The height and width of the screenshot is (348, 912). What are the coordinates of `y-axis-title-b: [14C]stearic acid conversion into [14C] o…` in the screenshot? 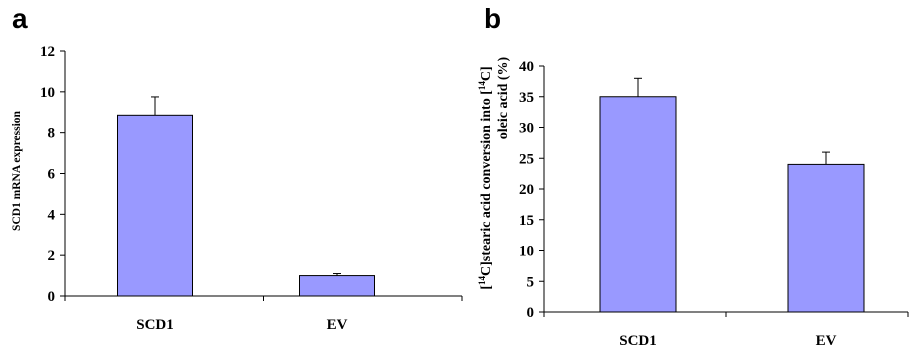 It's located at (494, 172).